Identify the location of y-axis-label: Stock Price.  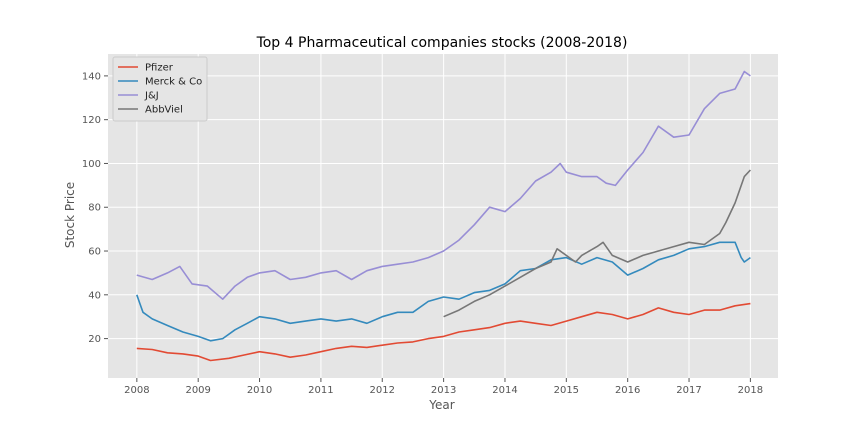
(70, 215).